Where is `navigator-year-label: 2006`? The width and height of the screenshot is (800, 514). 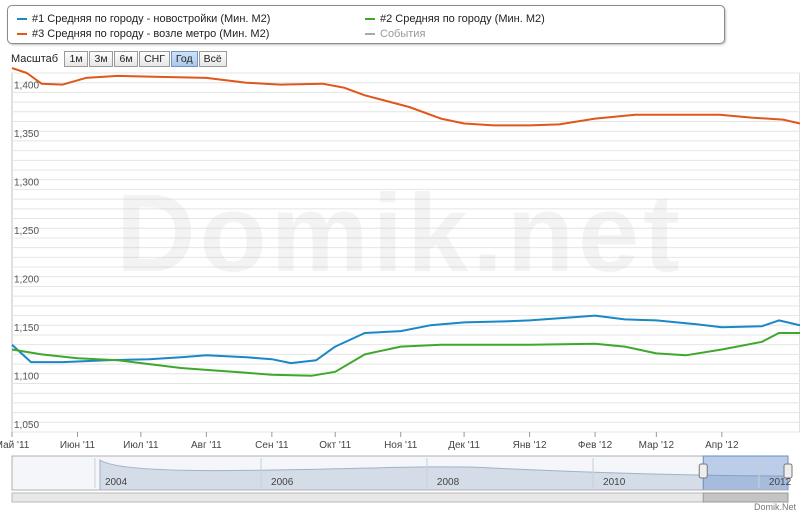
navigator-year-label: 2006 is located at coordinates (282, 482).